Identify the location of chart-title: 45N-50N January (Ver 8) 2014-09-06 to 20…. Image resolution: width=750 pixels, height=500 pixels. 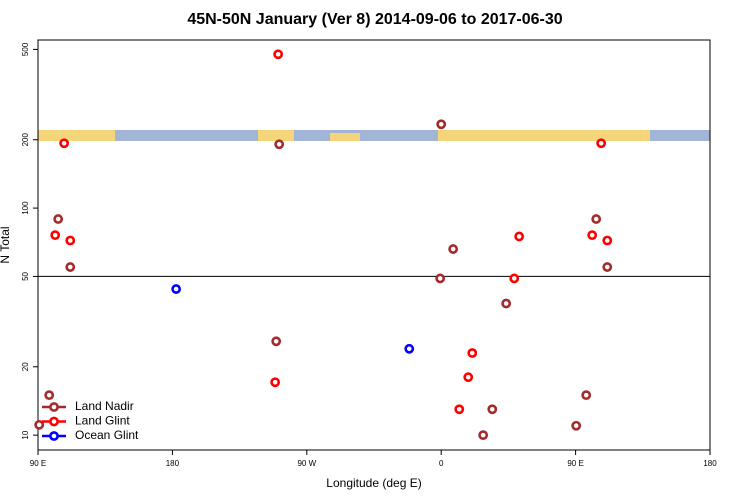
(374, 19).